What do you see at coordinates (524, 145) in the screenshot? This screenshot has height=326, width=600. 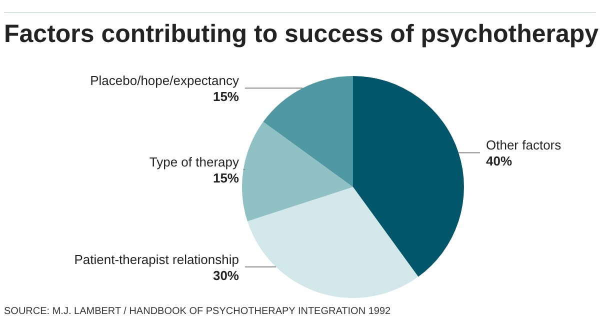 I see `slice-label: Other factors` at bounding box center [524, 145].